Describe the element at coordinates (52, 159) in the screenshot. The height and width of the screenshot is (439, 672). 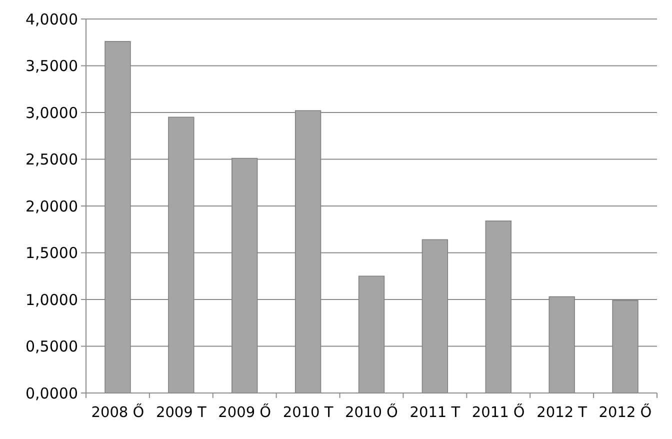
I see `y-tick-label: 2,5000` at that location.